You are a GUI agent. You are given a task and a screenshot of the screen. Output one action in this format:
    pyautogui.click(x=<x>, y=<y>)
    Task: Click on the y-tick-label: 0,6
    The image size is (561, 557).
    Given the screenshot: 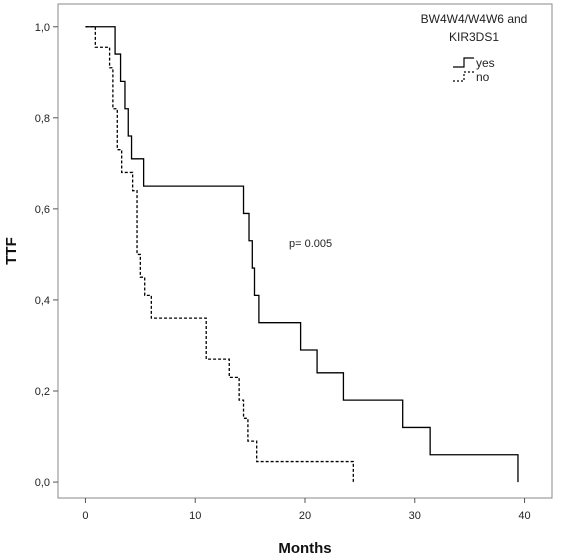 What is the action you would take?
    pyautogui.click(x=42, y=210)
    